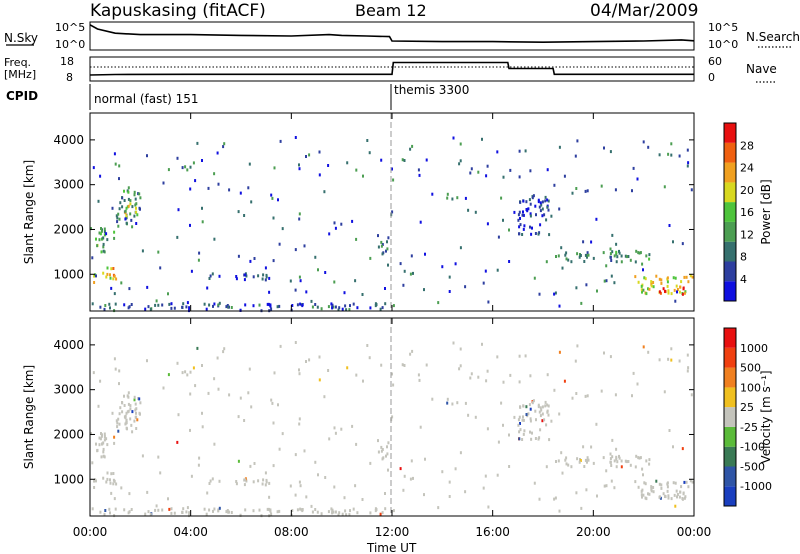 The height and width of the screenshot is (554, 800). What do you see at coordinates (773, 37) in the screenshot?
I see `noise-right-label: N.Search` at bounding box center [773, 37].